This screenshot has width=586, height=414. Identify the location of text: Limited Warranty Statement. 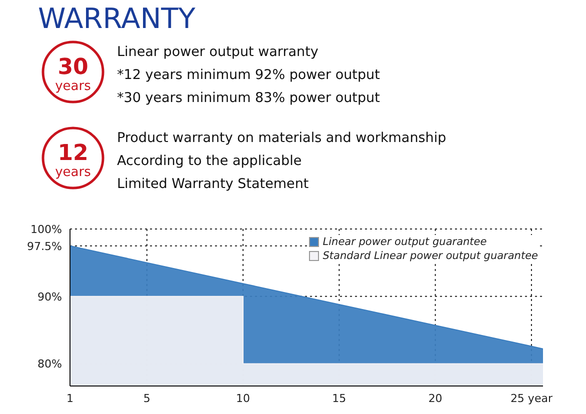
(213, 184).